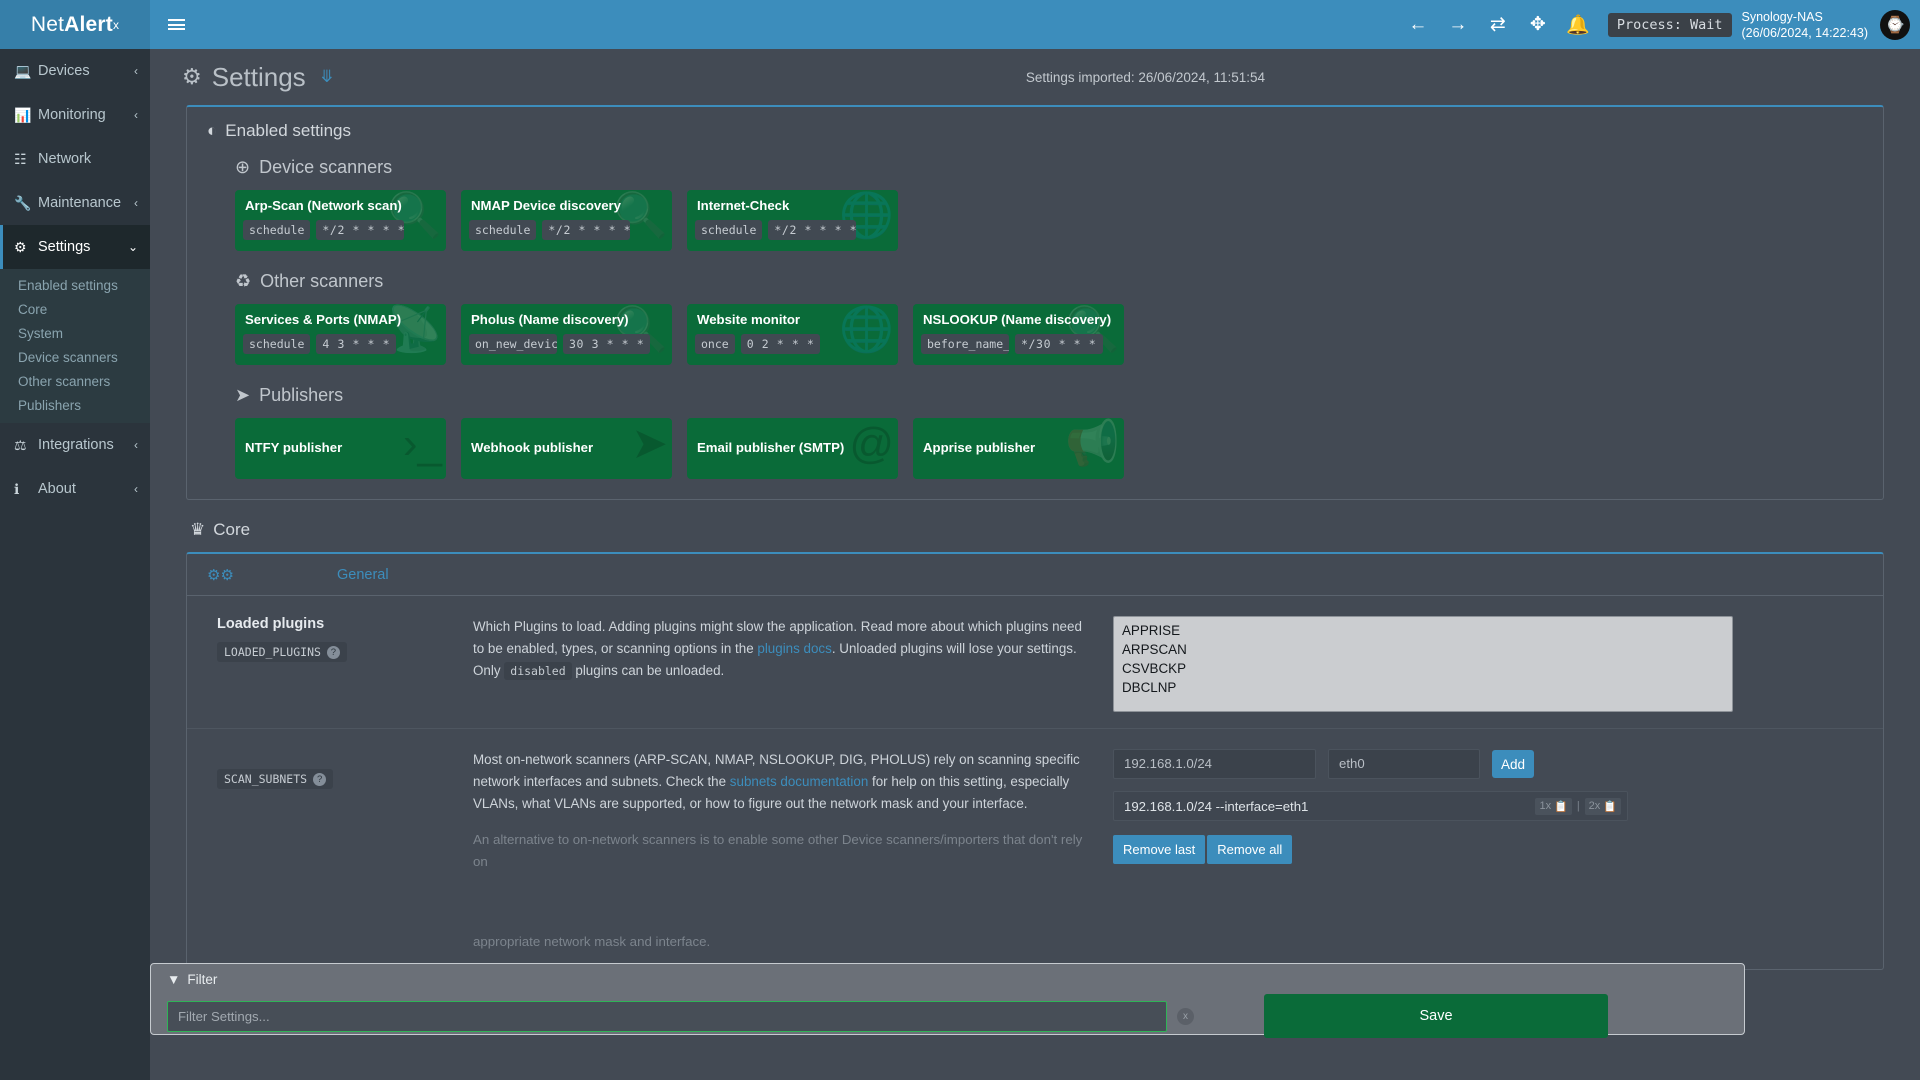 This screenshot has width=1920, height=1080. What do you see at coordinates (1577, 25) in the screenshot?
I see `bell-icon: 🔔` at bounding box center [1577, 25].